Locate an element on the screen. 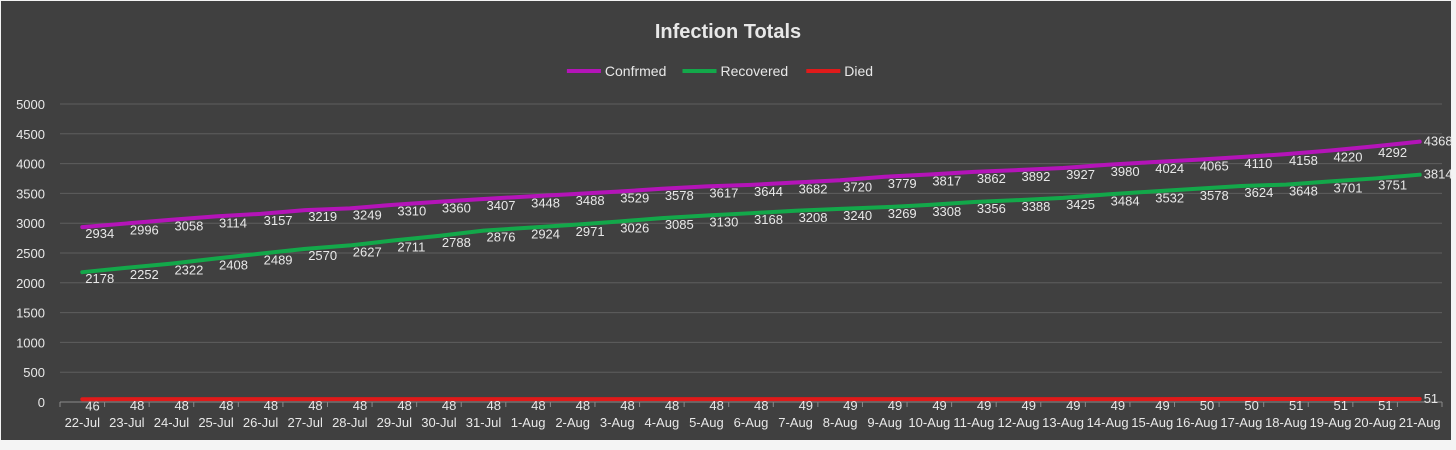 This screenshot has width=1456, height=450. data-label: 2788 is located at coordinates (456, 242).